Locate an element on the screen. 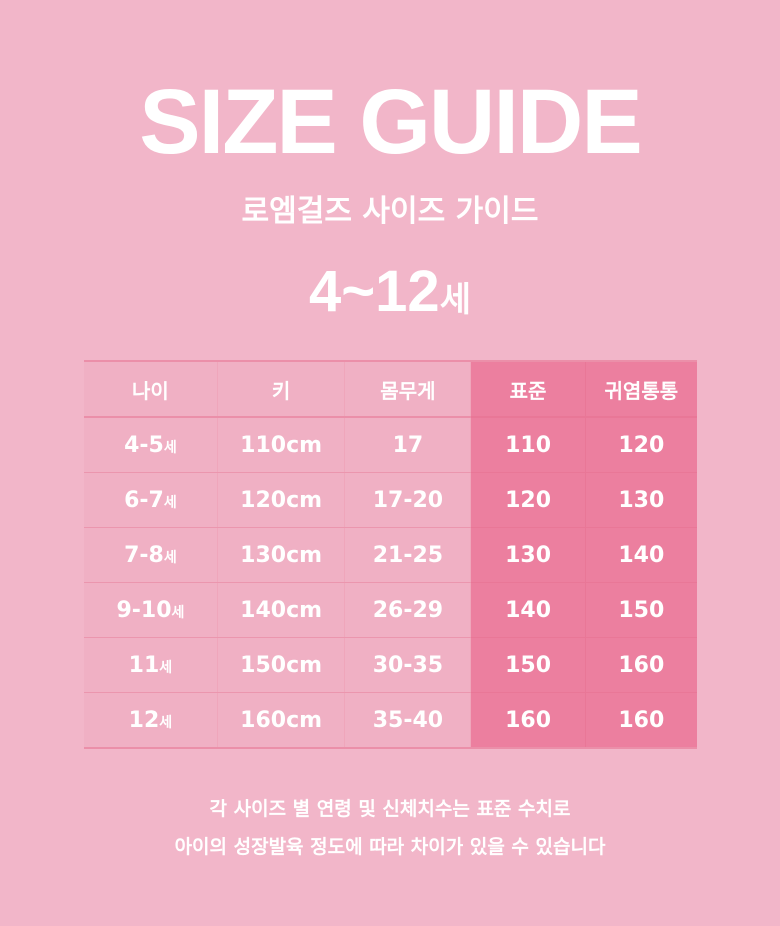 This screenshot has width=780, height=926. cell-age: 12세 is located at coordinates (151, 720).